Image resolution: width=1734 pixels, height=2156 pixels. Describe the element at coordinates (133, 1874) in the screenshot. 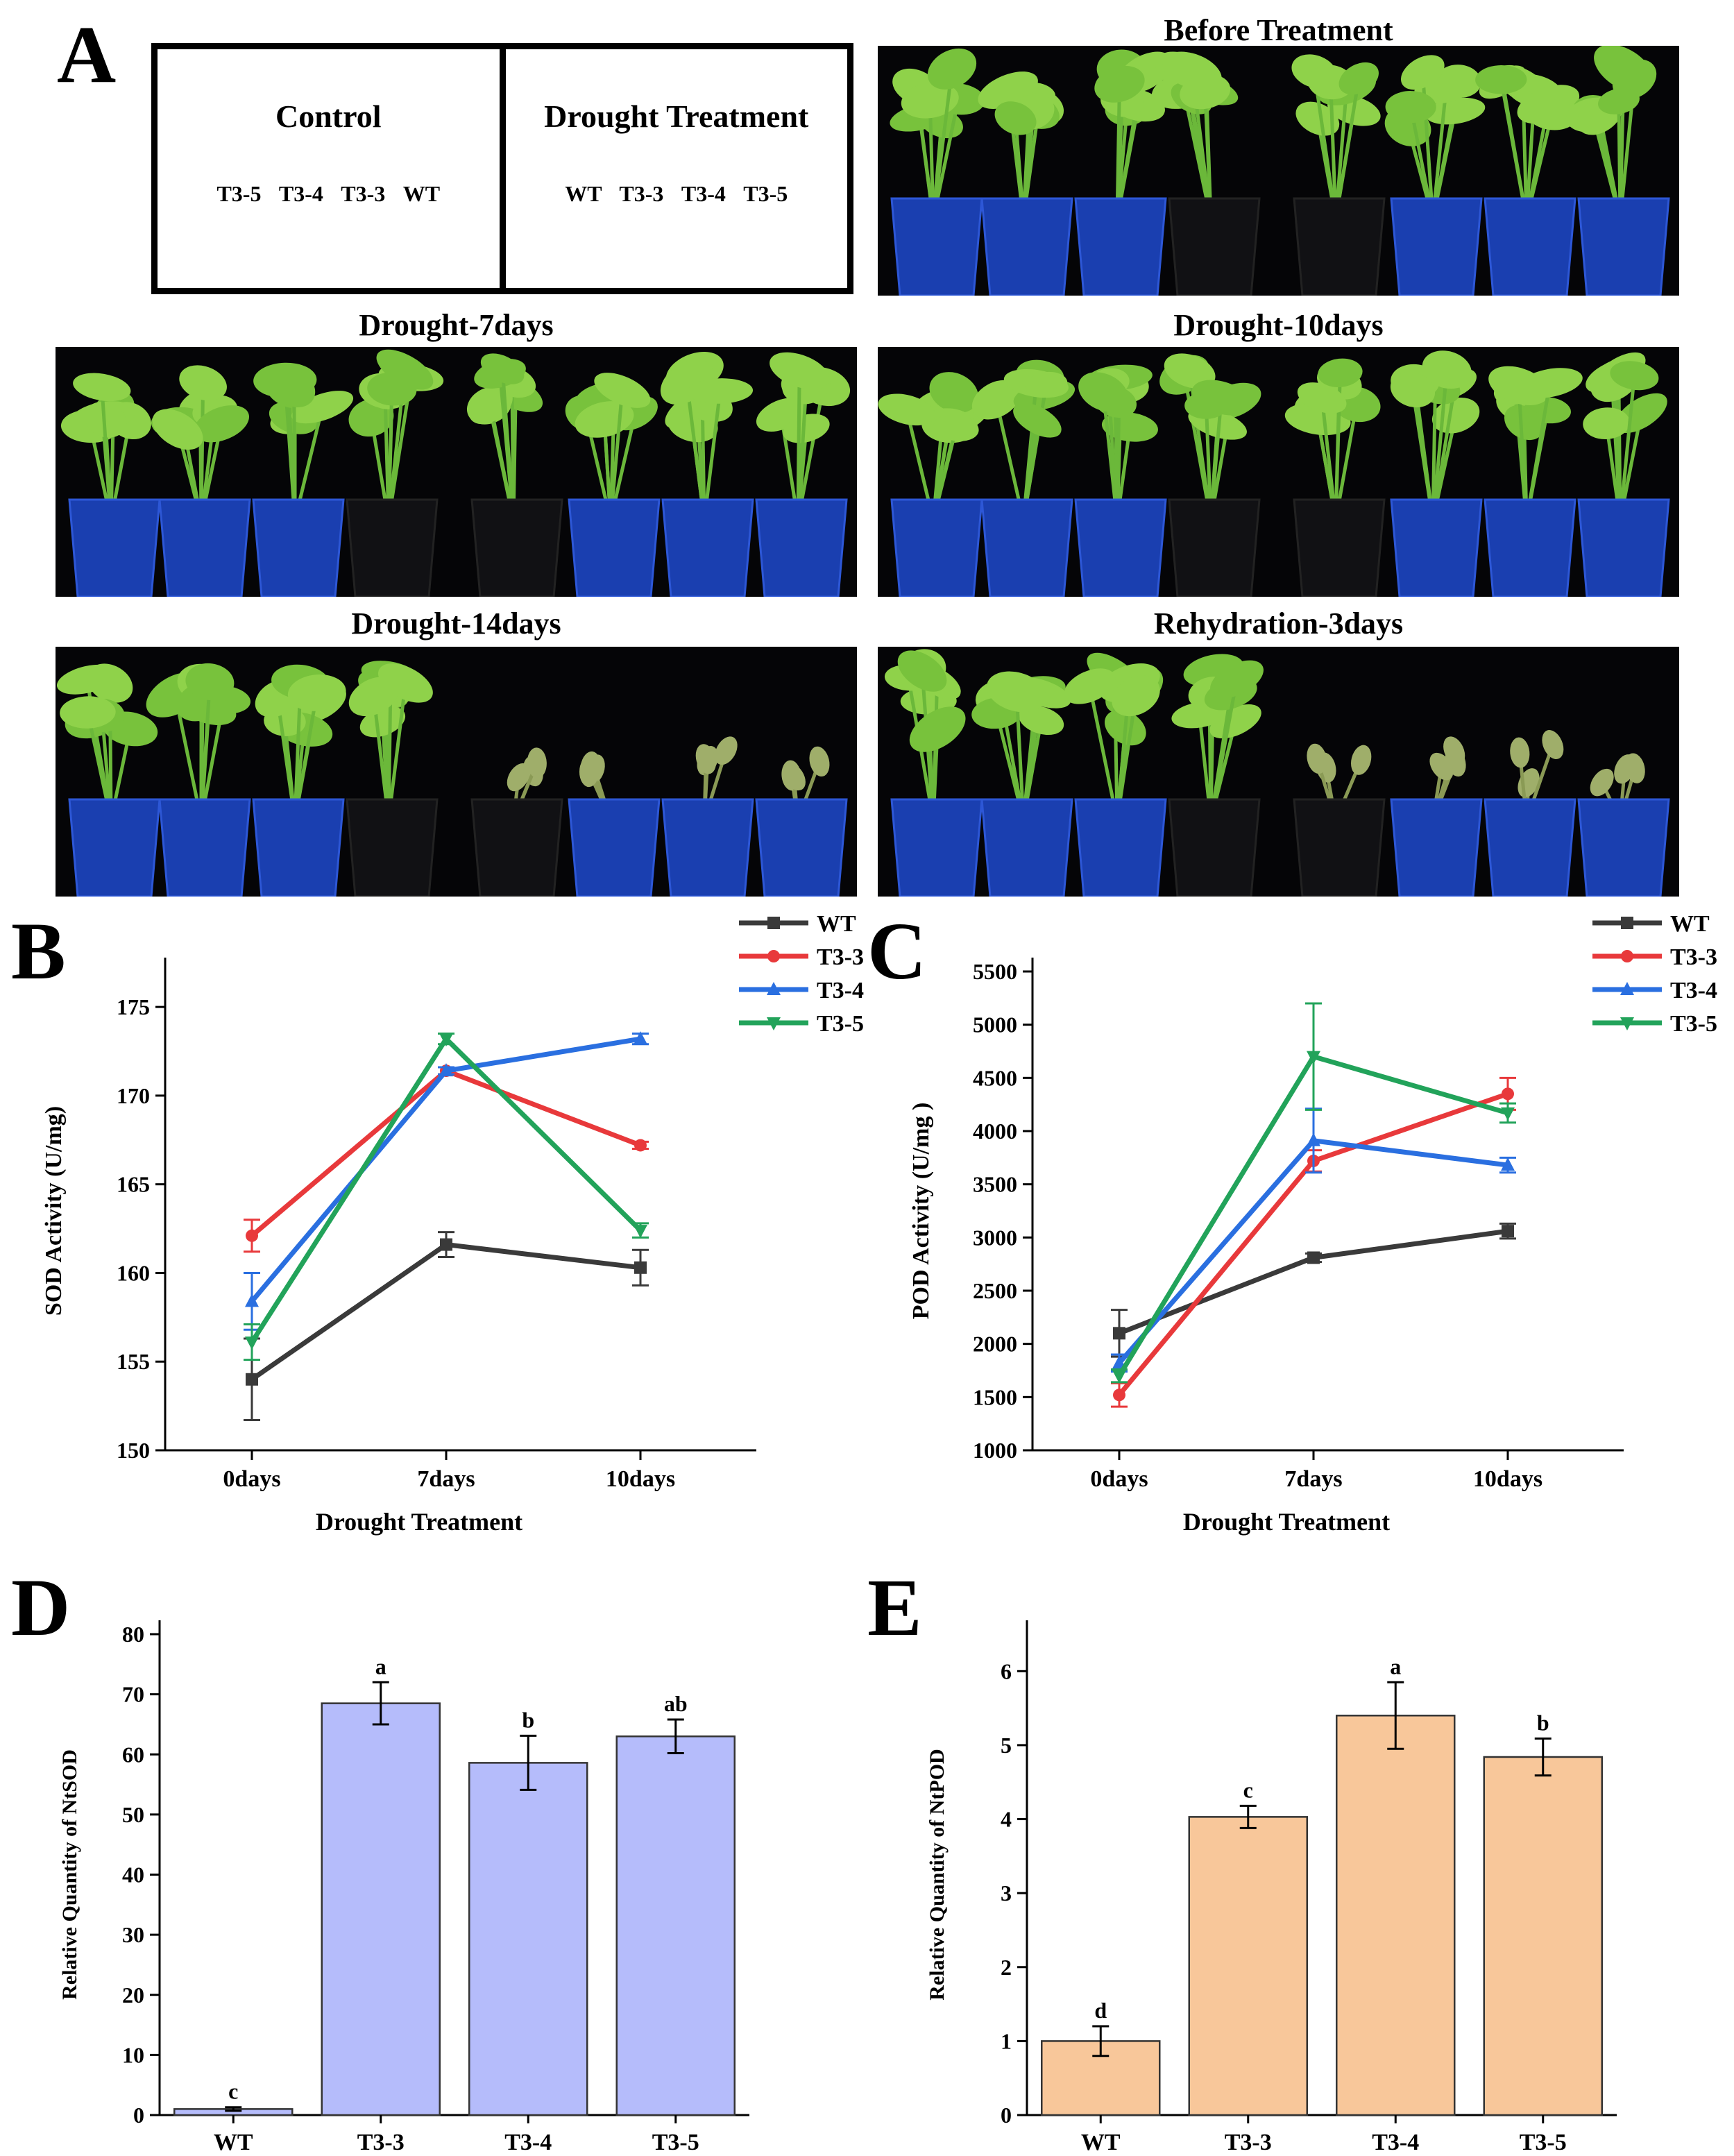

I see `y-tick-label: 40` at that location.